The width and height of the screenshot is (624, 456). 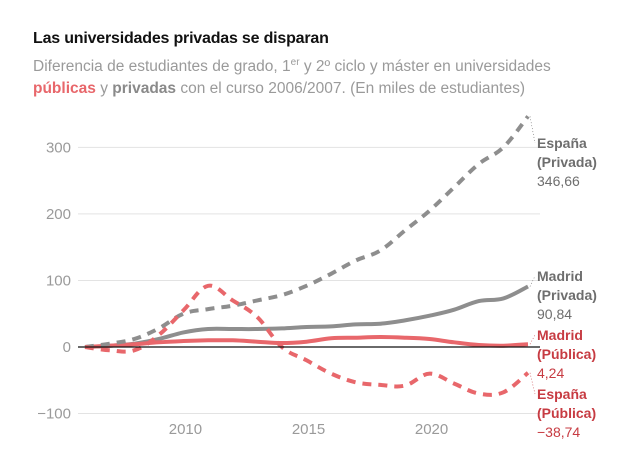 What do you see at coordinates (144, 88) in the screenshot?
I see `subtitle-privadas: privadas` at bounding box center [144, 88].